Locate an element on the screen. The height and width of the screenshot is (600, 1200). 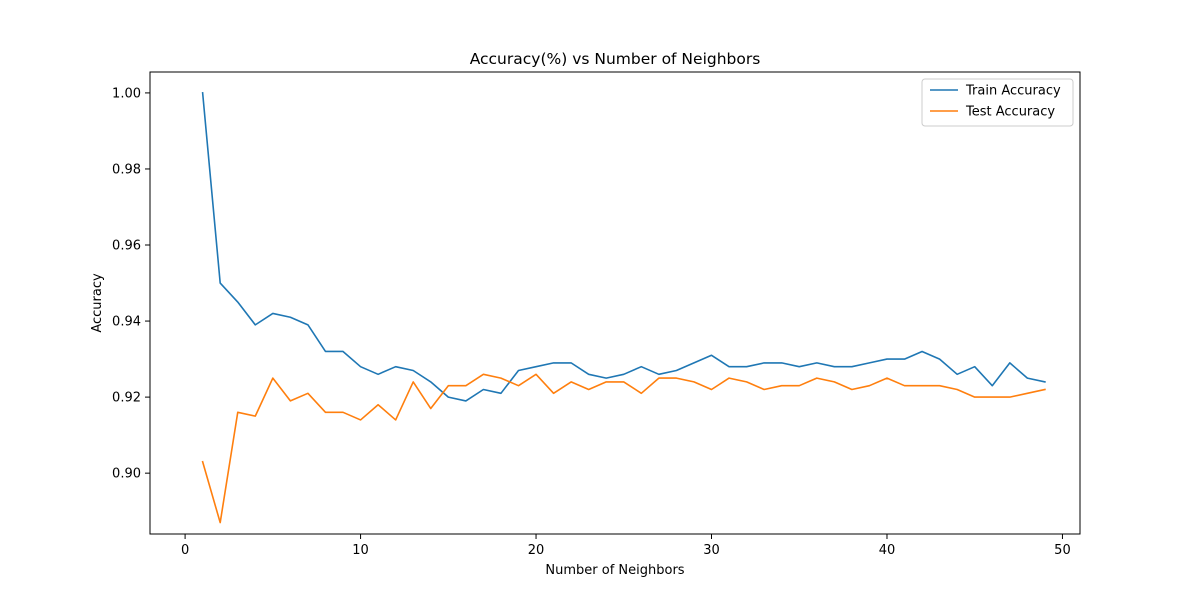
legend: Train Accuracy Test Accuracy is located at coordinates (997, 102).